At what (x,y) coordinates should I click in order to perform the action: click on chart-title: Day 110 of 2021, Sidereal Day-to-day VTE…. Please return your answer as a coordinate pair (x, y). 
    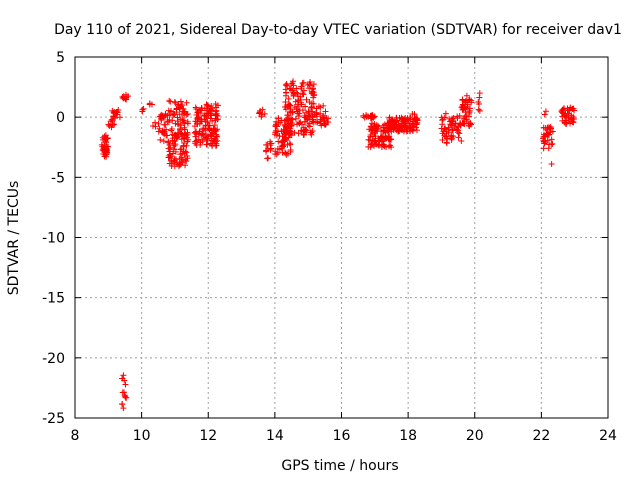
    Looking at the image, I should click on (338, 30).